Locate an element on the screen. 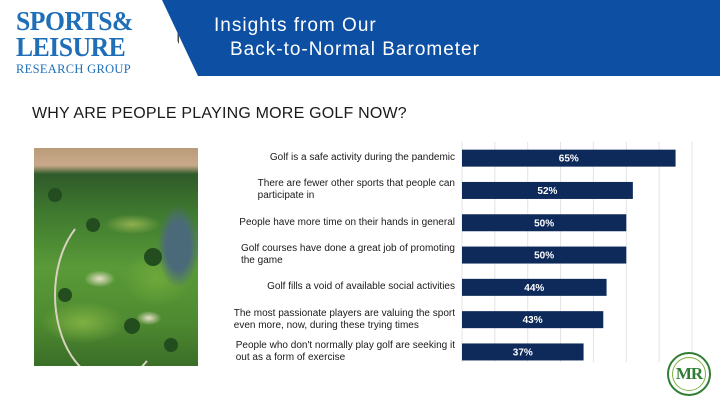  data-label-4: 50% is located at coordinates (544, 256).